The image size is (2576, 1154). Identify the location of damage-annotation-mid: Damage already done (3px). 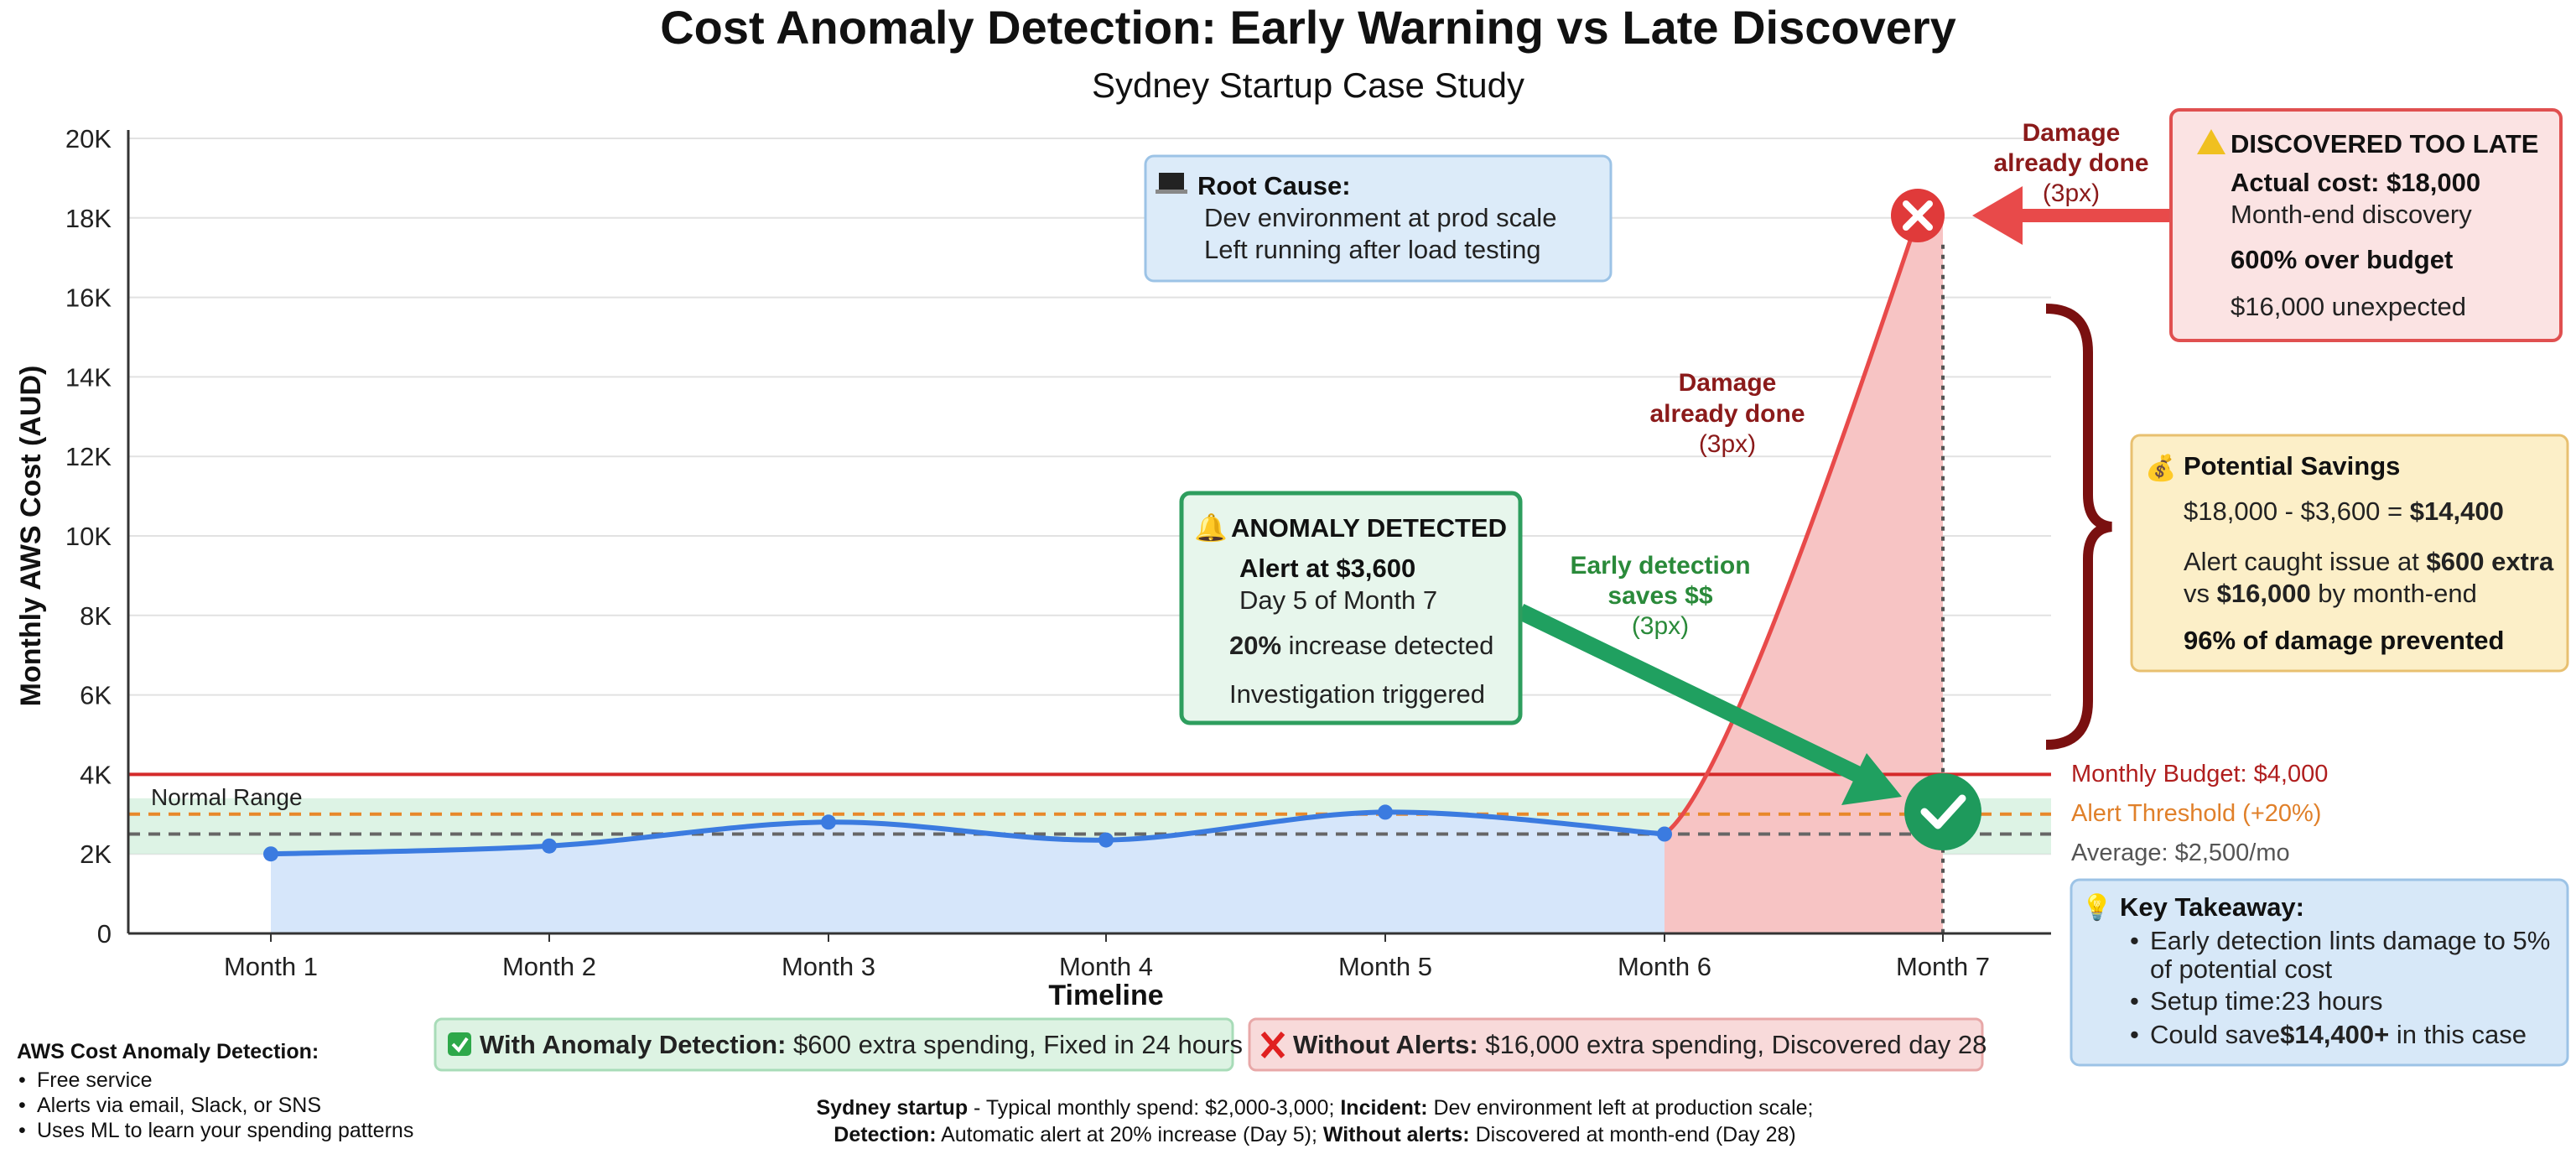
(1727, 413).